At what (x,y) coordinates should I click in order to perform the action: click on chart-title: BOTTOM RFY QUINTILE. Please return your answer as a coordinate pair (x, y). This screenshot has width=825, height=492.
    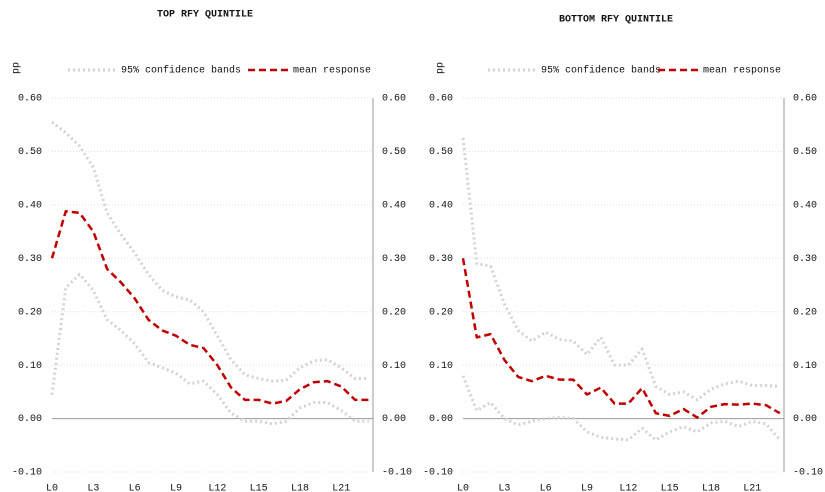
    Looking at the image, I should click on (616, 20).